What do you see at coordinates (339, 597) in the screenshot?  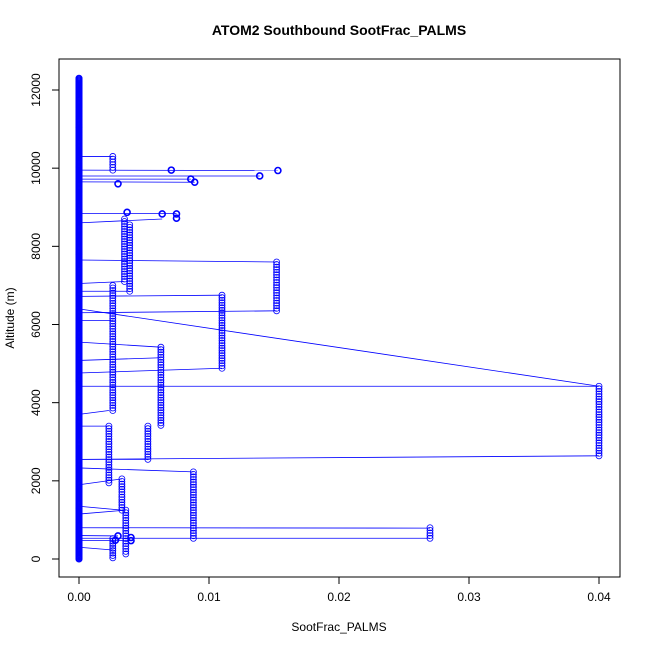 I see `x-tick-label: 0.02` at bounding box center [339, 597].